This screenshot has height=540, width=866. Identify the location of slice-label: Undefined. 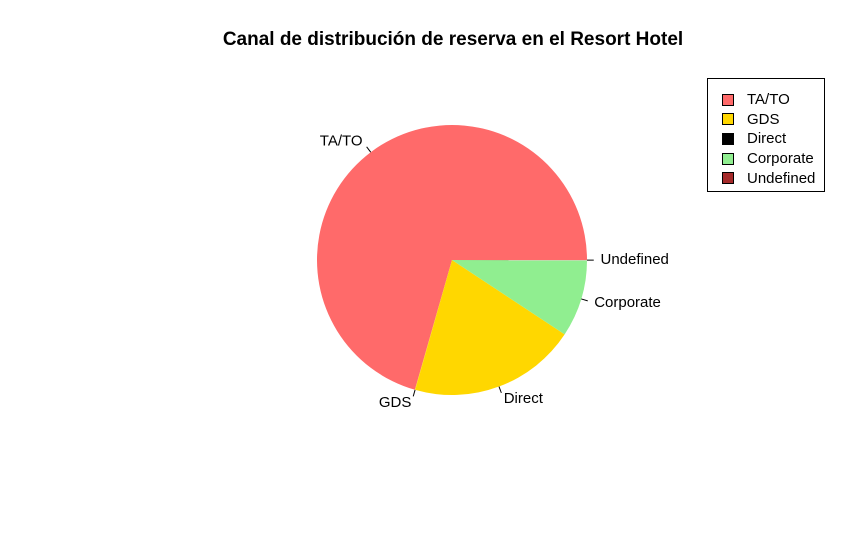
(635, 259).